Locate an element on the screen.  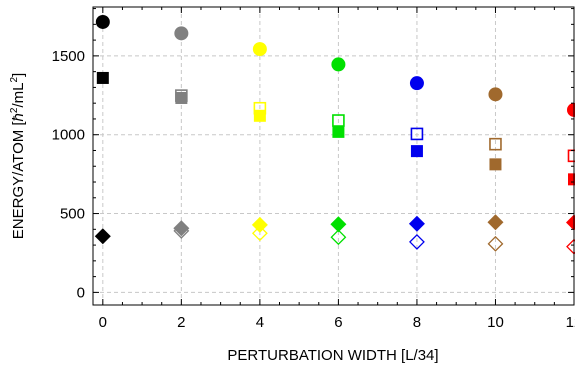
x-tick-label: 4 is located at coordinates (260, 322).